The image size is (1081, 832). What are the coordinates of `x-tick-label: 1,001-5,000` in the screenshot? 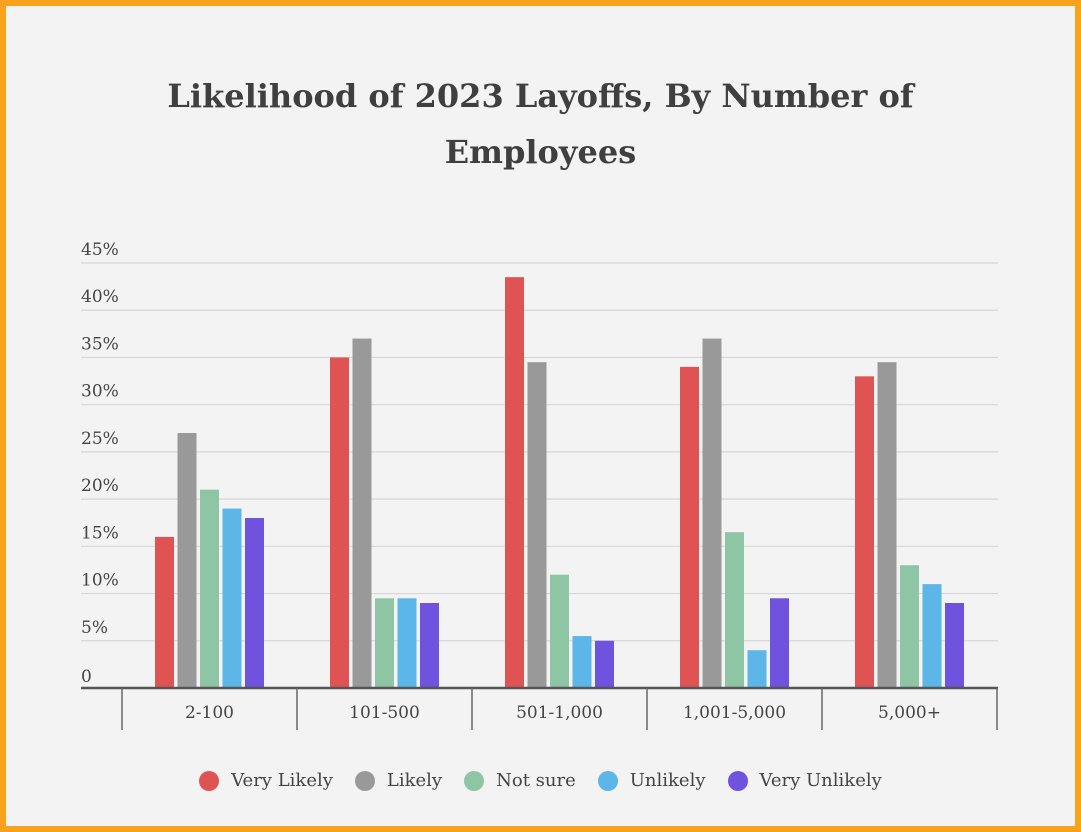 It's located at (734, 713).